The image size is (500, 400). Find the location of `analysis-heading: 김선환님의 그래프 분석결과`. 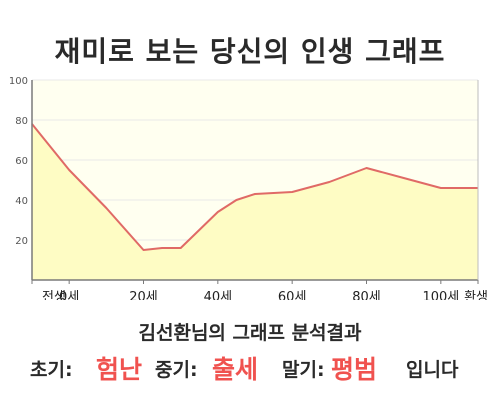

analysis-heading: 김선환님의 그래프 분석결과 is located at coordinates (250, 333).